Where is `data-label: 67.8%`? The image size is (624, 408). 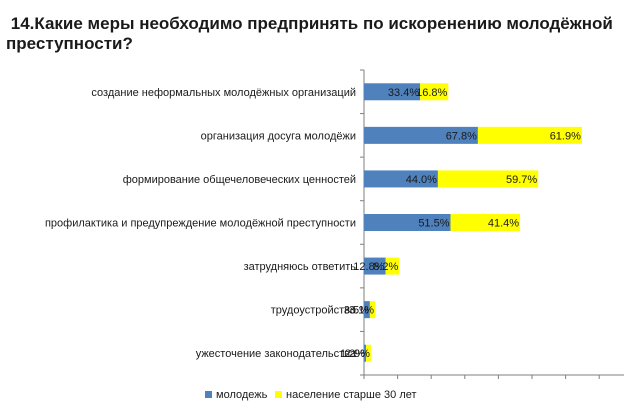 data-label: 67.8% is located at coordinates (461, 136).